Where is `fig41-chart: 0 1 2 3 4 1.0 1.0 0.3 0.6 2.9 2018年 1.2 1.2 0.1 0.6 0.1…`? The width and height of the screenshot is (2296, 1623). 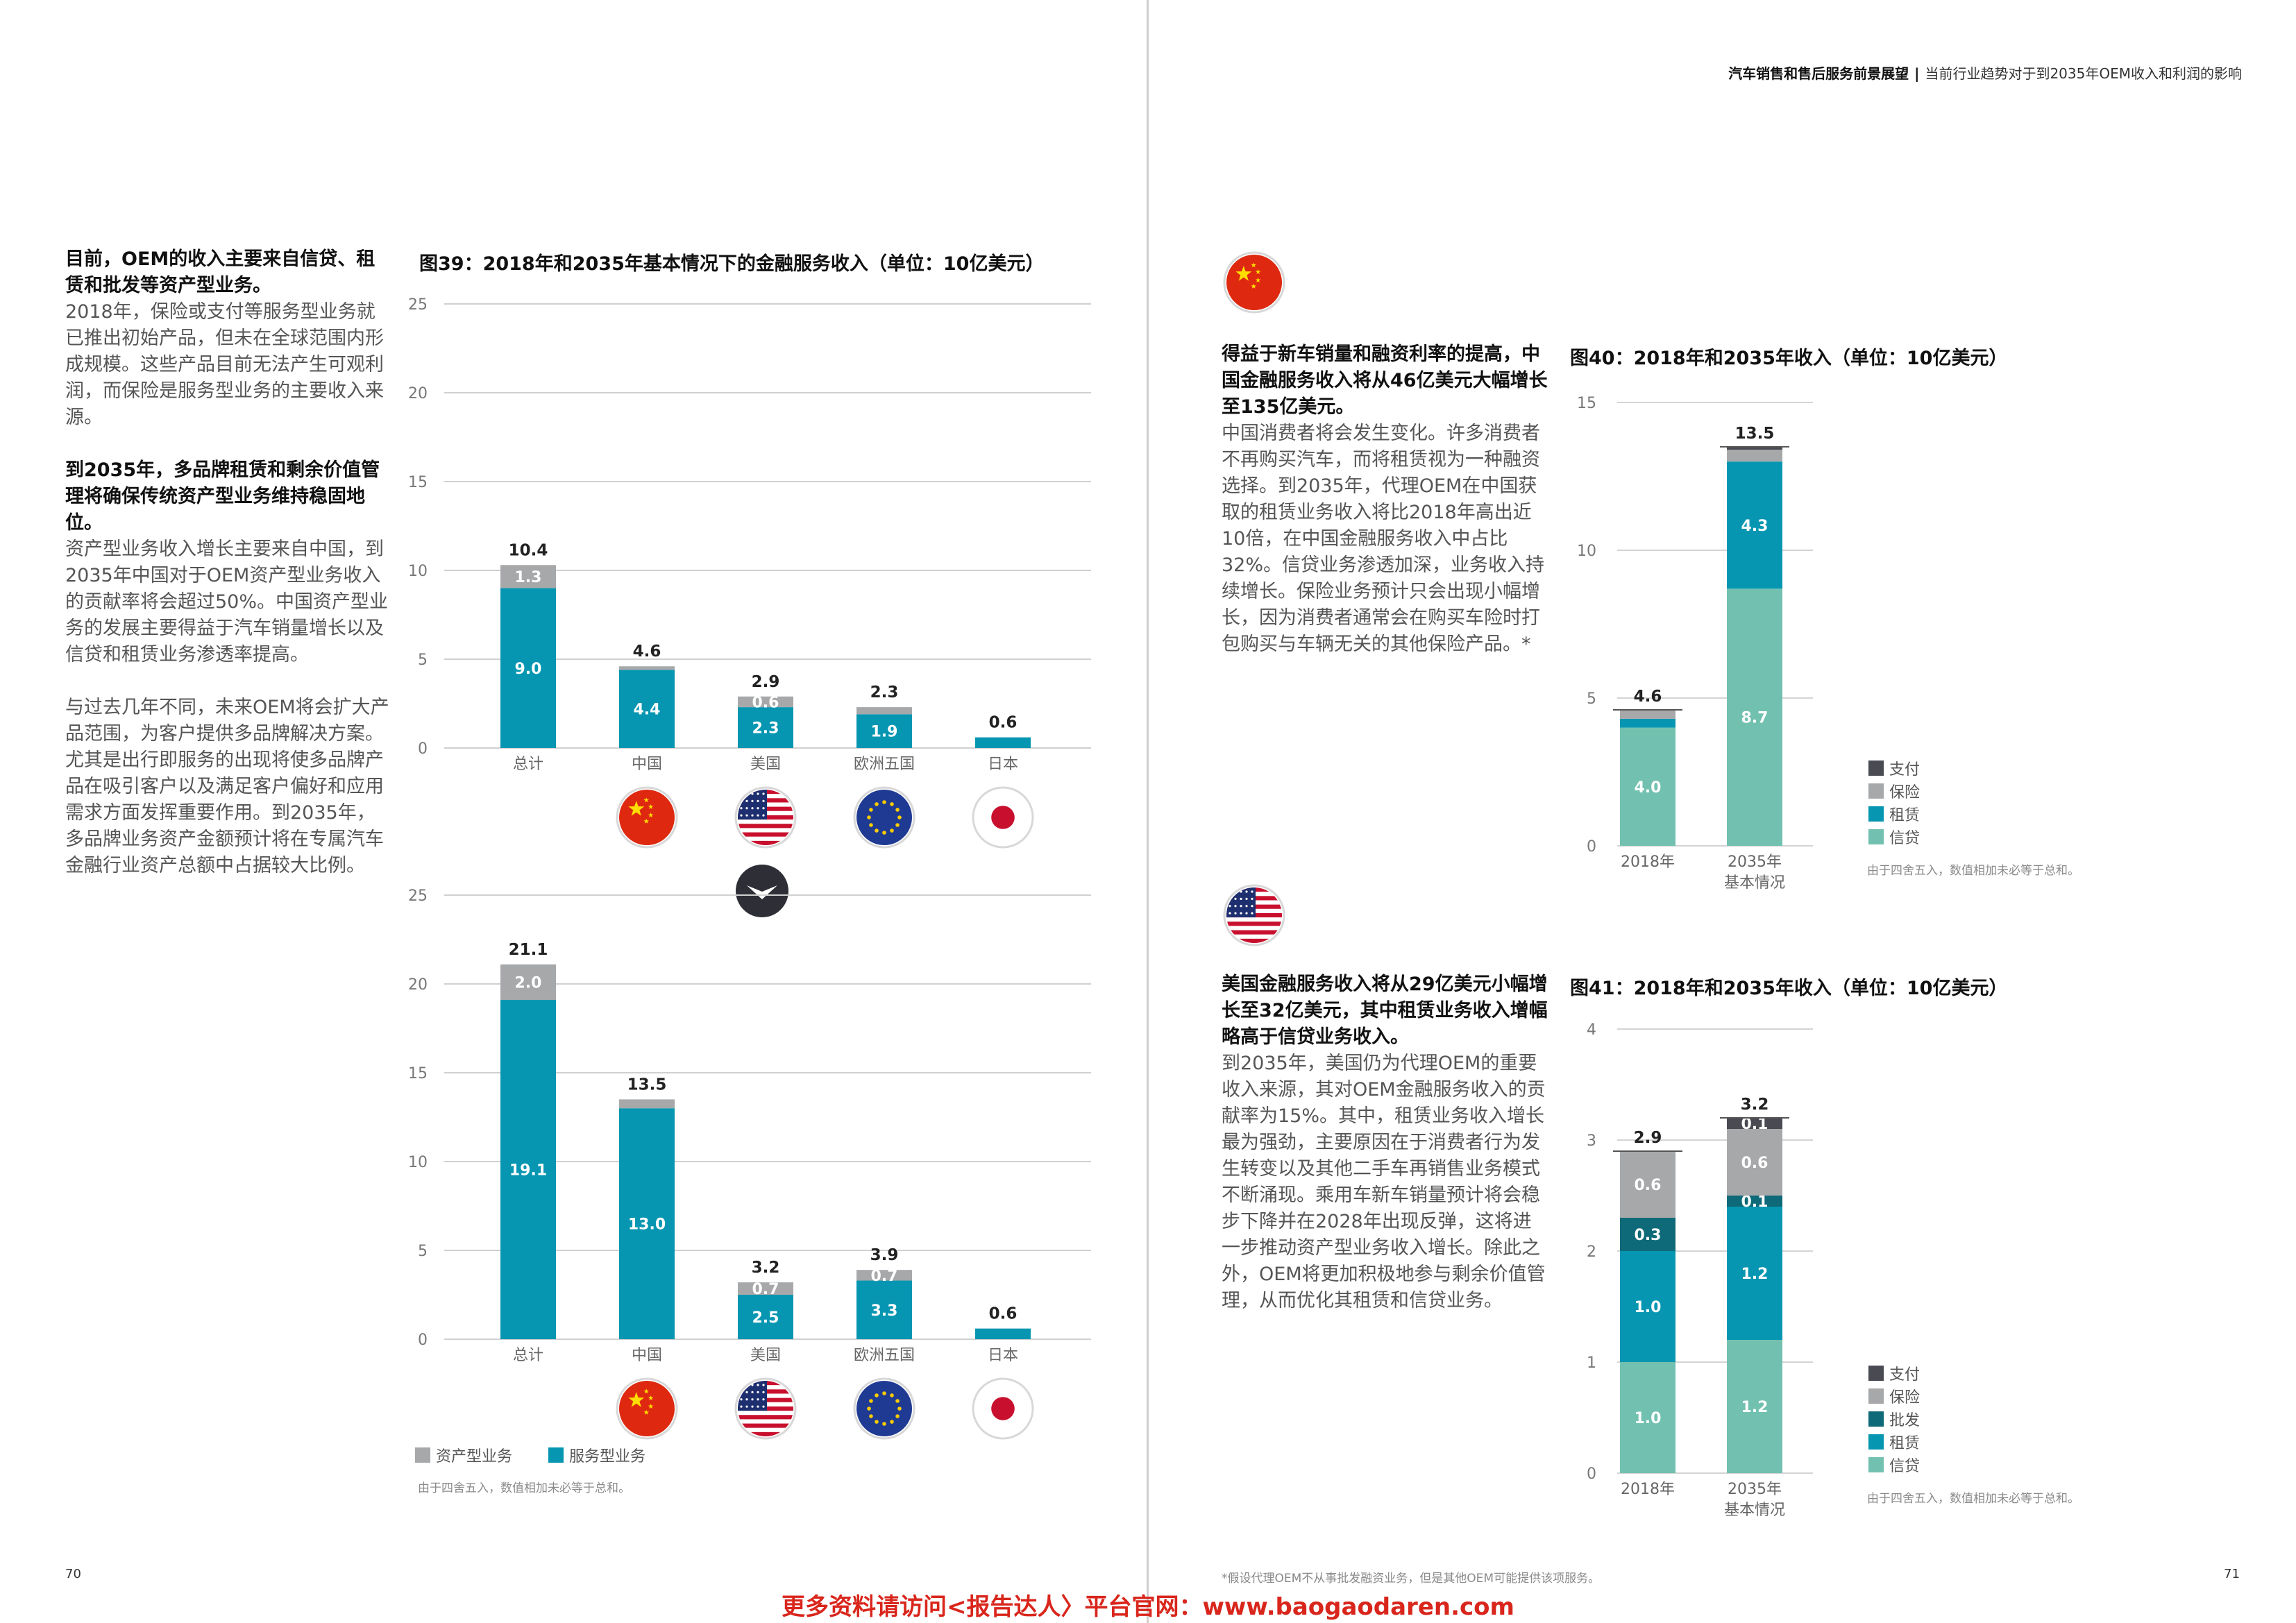
fig41-chart: 0 1 2 3 4 1.0 1.0 0.3 0.6 2.9 2018年 1.2 1.2 0.1 0.6 0.1… is located at coordinates (1753, 1270).